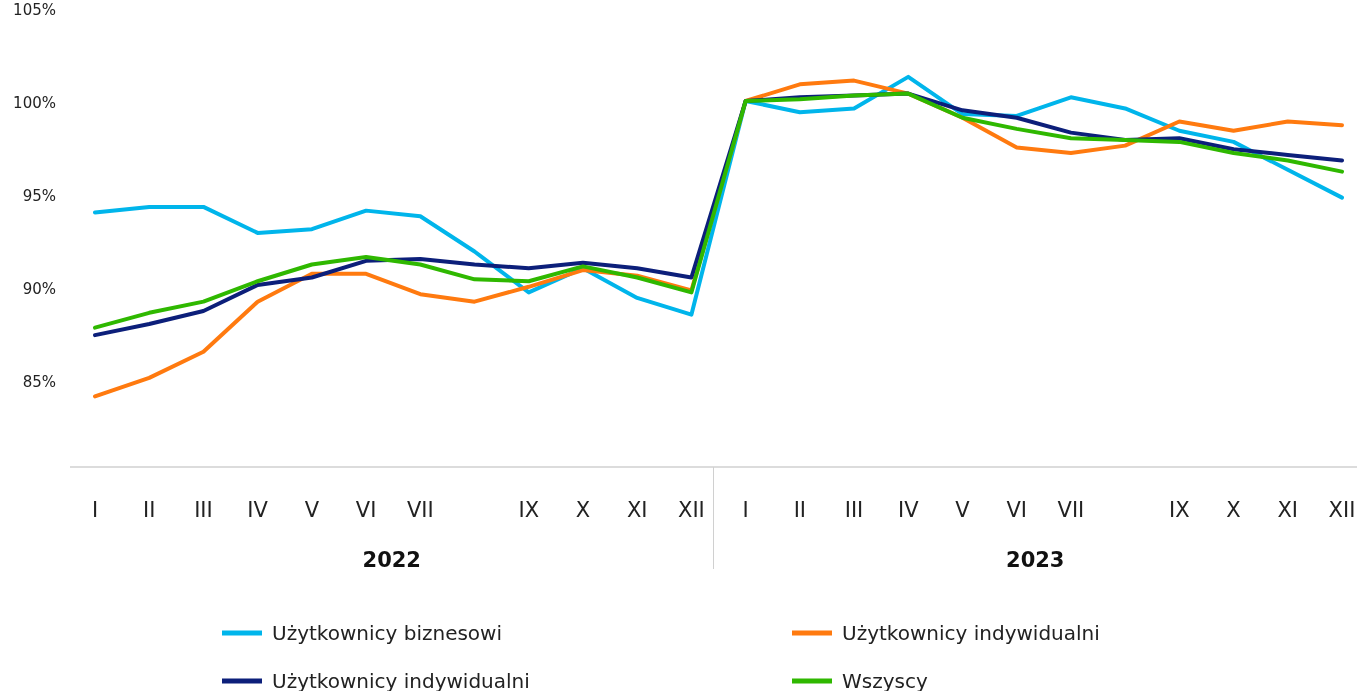  Describe the element at coordinates (387, 633) in the screenshot. I see `legend-label: Użytkownicy biznesowi` at that location.